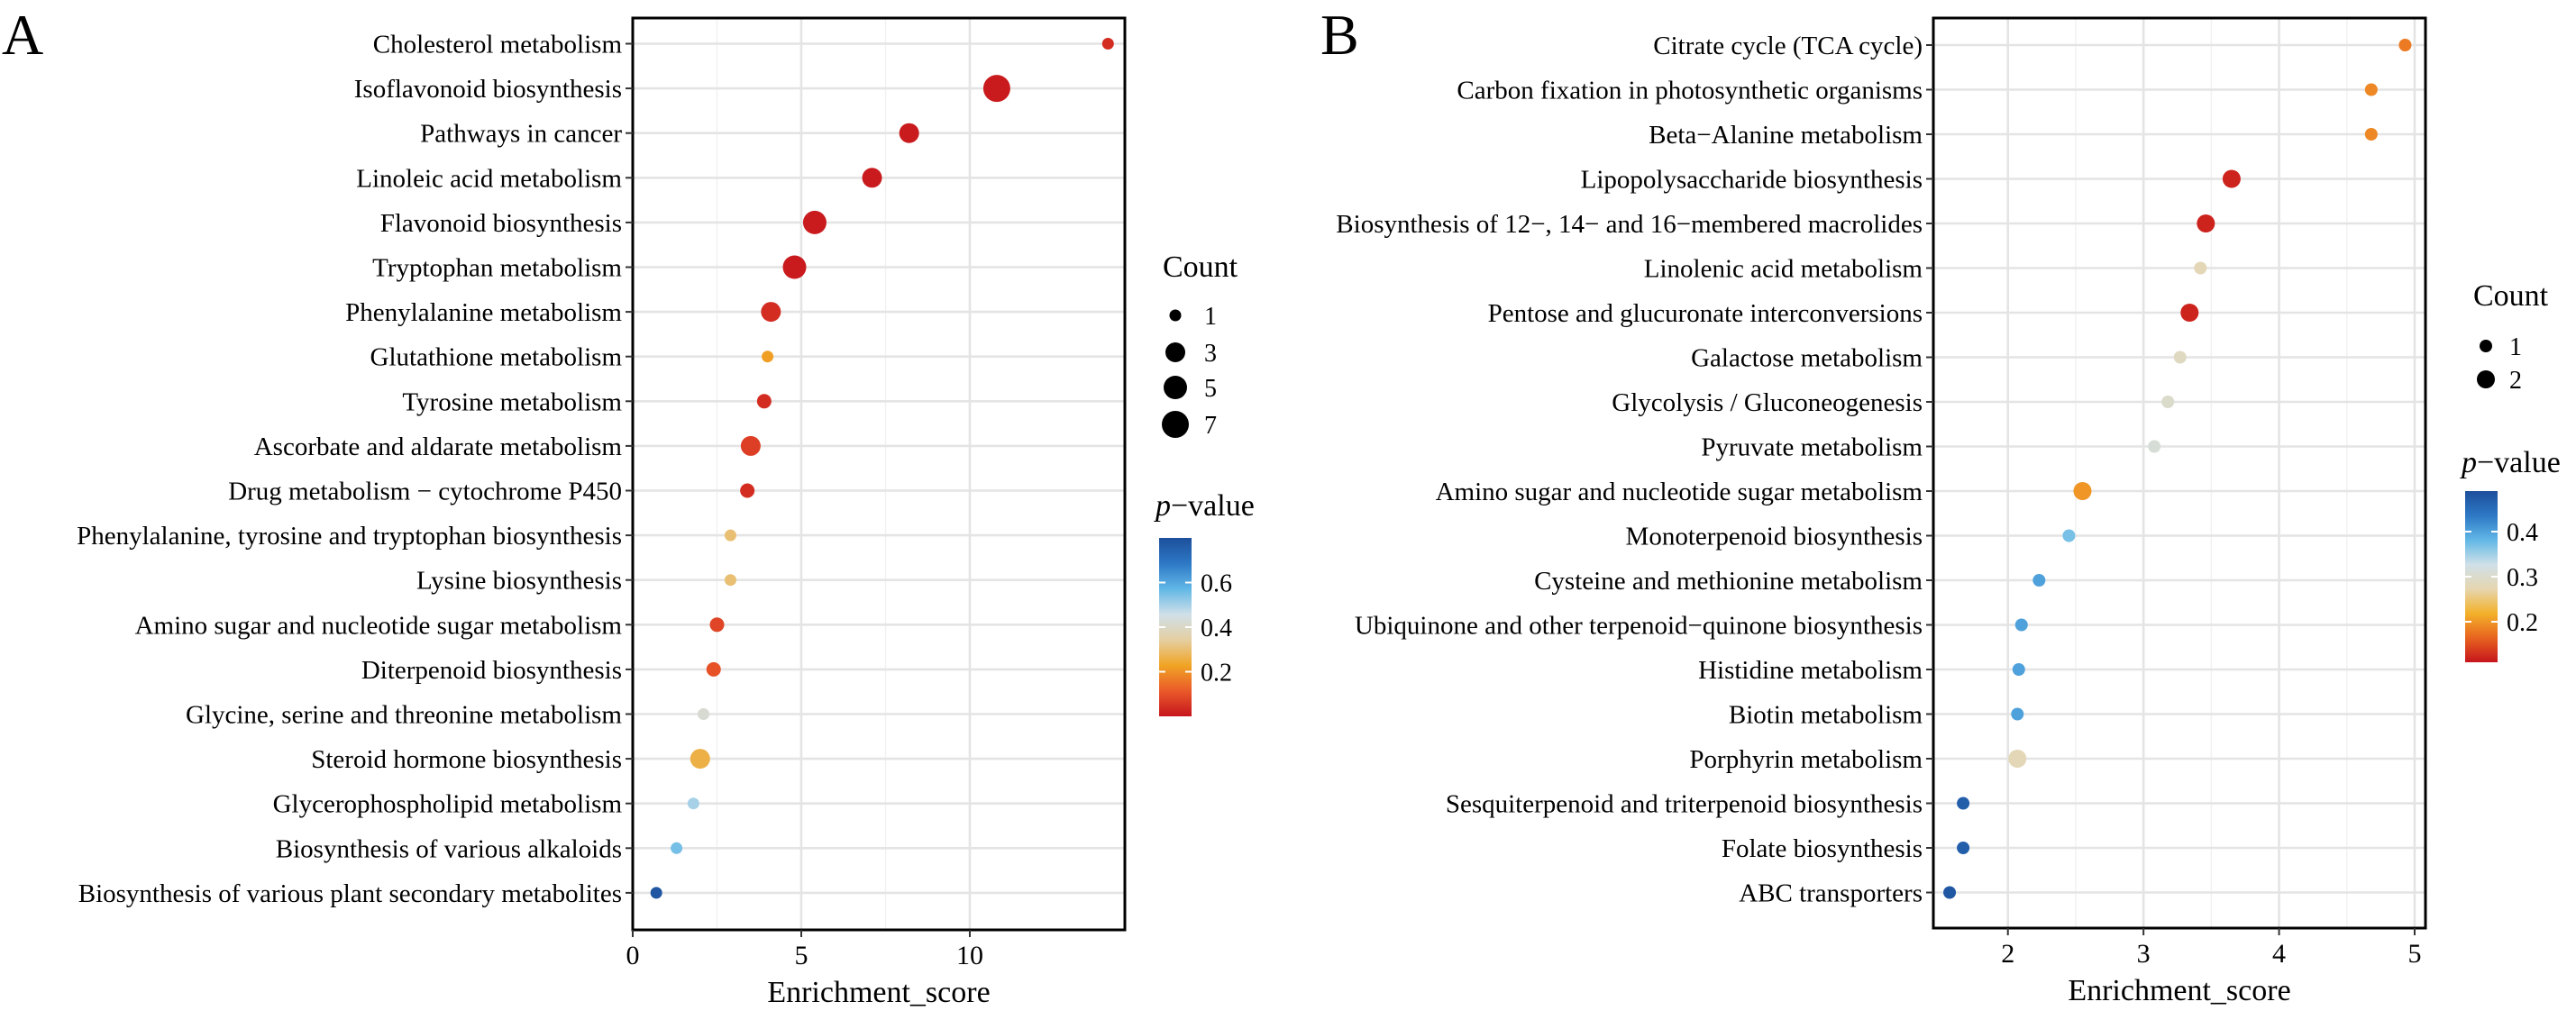  Describe the element at coordinates (512, 401) in the screenshot. I see `category-label: Tyrosine metabolism` at that location.